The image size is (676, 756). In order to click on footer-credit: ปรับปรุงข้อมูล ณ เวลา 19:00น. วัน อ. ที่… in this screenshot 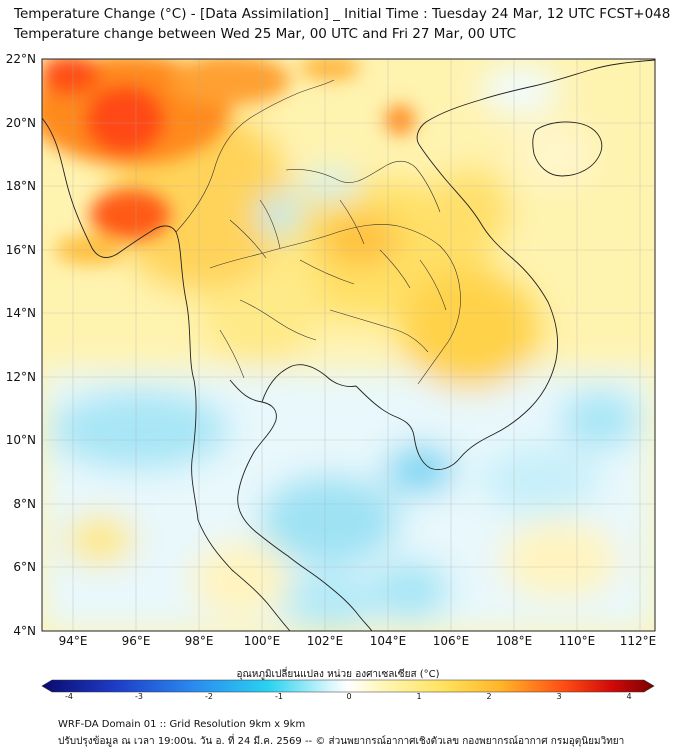, I will do `click(341, 741)`.